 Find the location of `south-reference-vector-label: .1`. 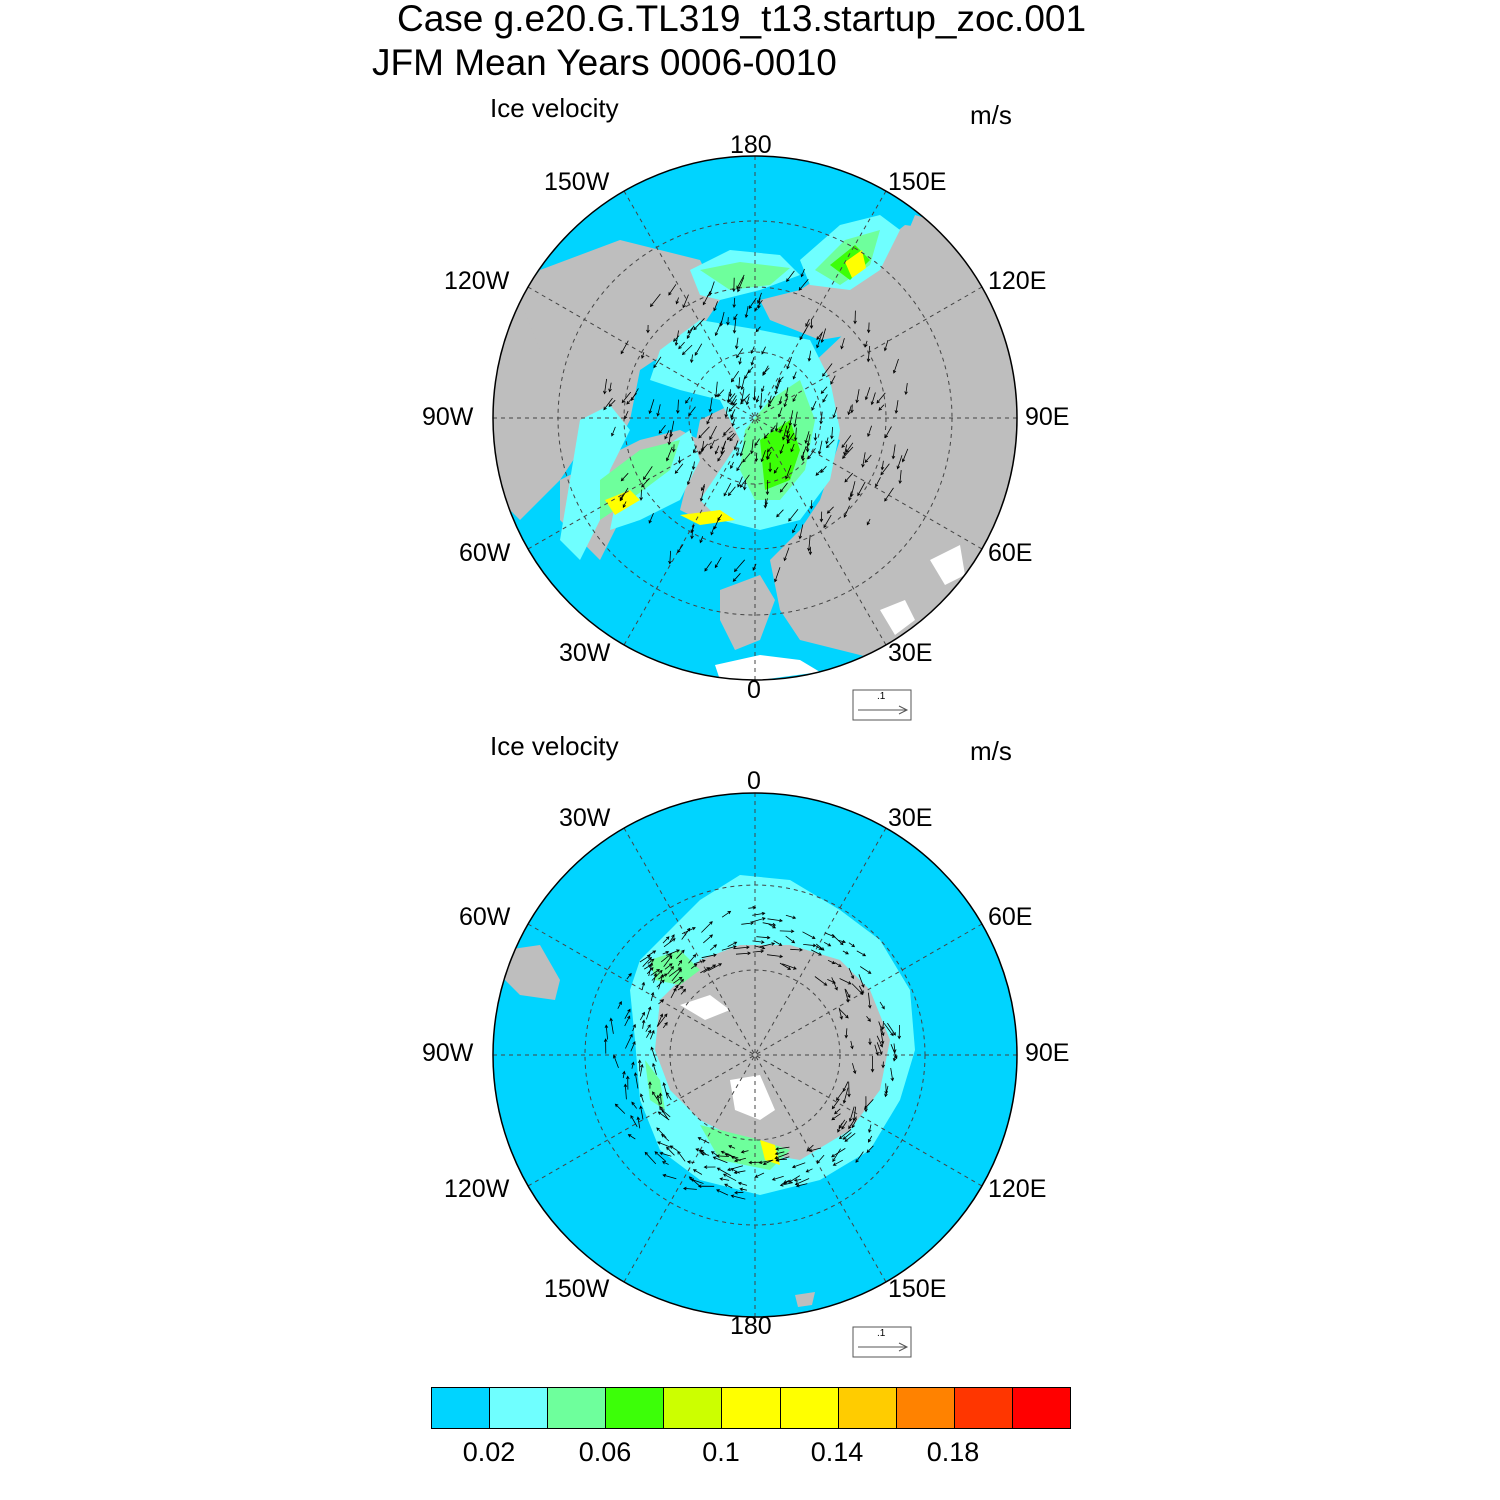

south-reference-vector-label: .1 is located at coordinates (881, 1333).